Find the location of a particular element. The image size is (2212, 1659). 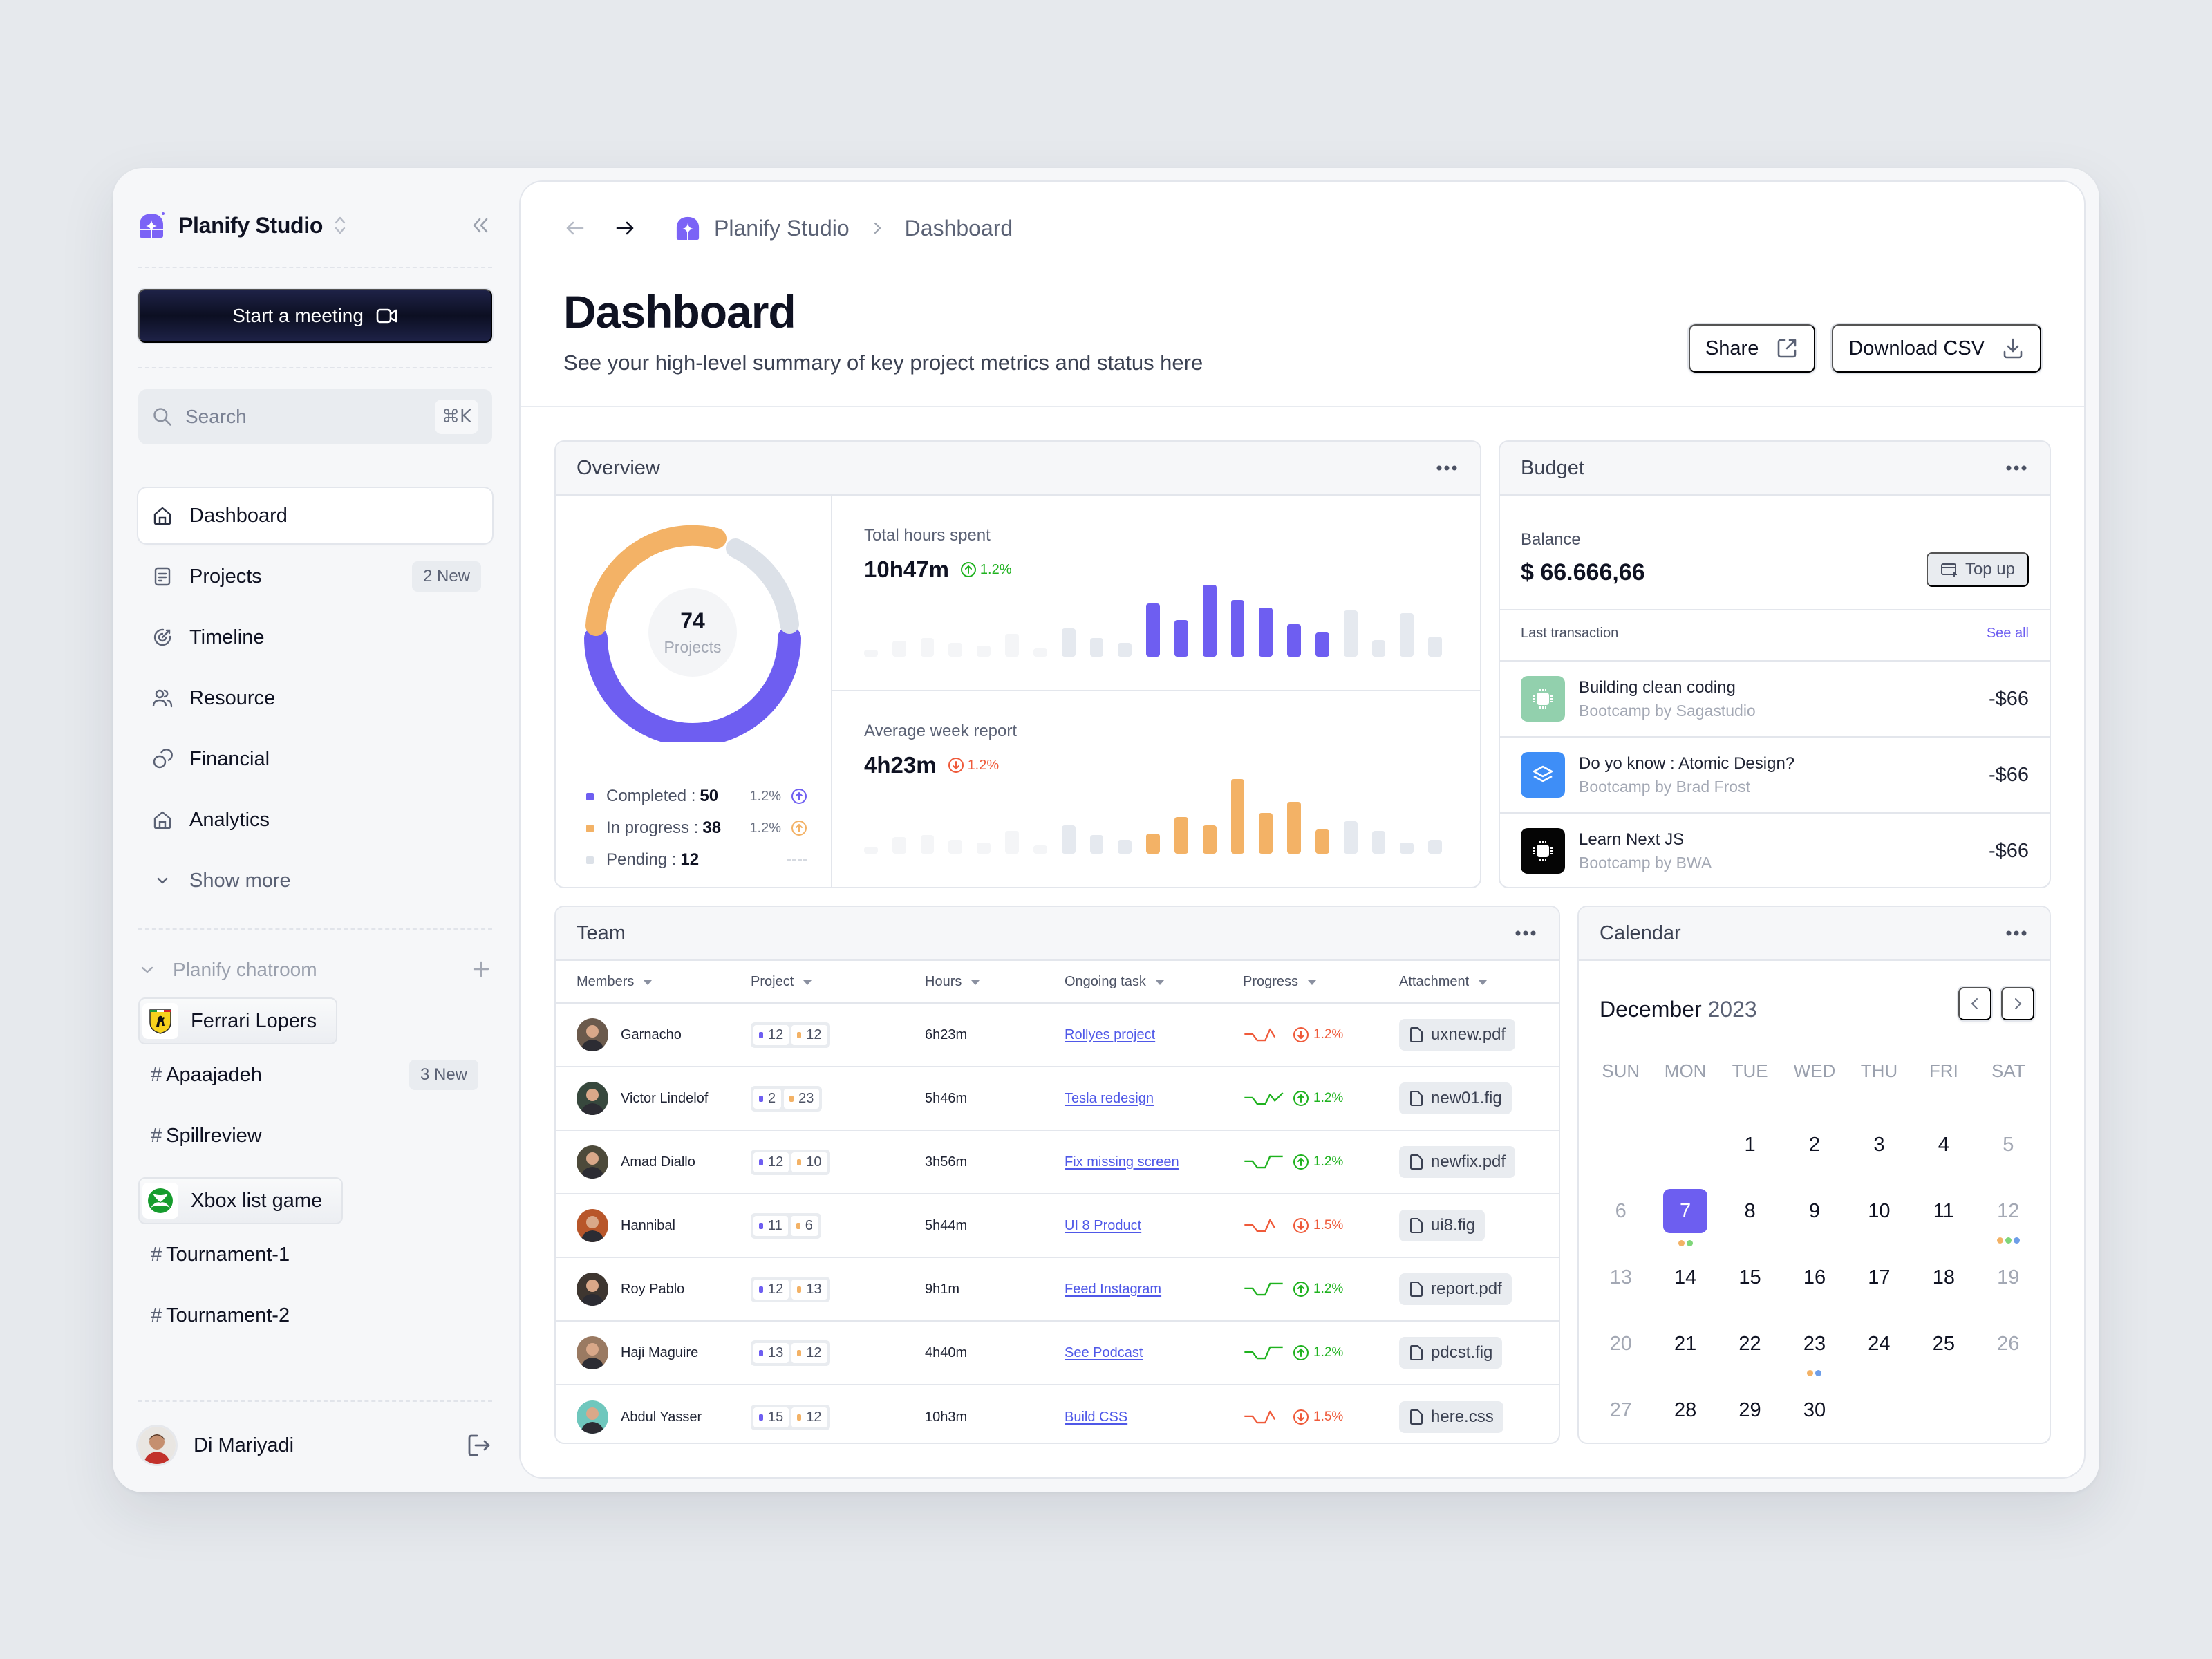

next-month-button is located at coordinates (2018, 1004).